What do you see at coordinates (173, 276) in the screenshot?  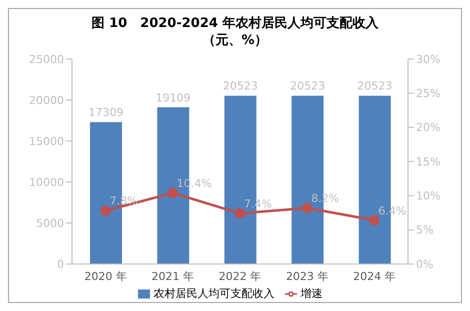 I see `x-tick-label: 2021 年` at bounding box center [173, 276].